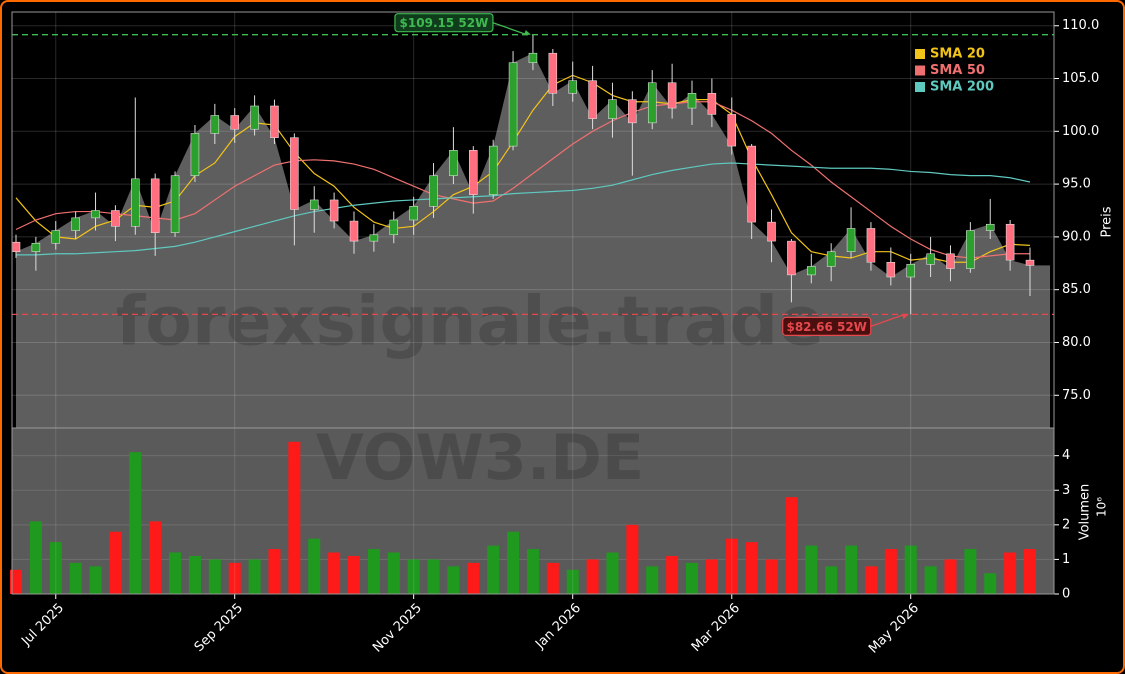 This screenshot has height=674, width=1125. I want to click on y-tick-label: 110.0, so click(1080, 25).